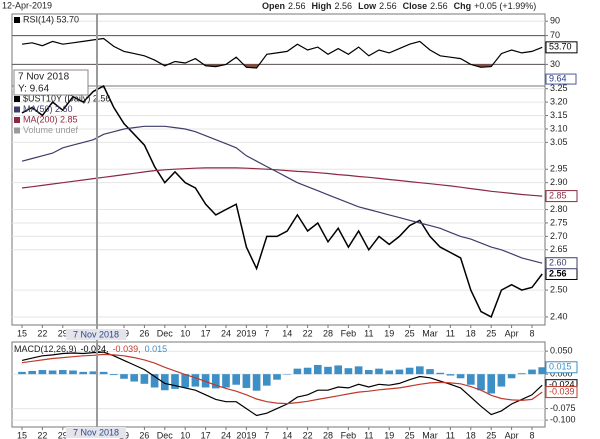 The width and height of the screenshot is (600, 439). What do you see at coordinates (561, 351) in the screenshot?
I see `y-tick-label: 0.050` at bounding box center [561, 351].